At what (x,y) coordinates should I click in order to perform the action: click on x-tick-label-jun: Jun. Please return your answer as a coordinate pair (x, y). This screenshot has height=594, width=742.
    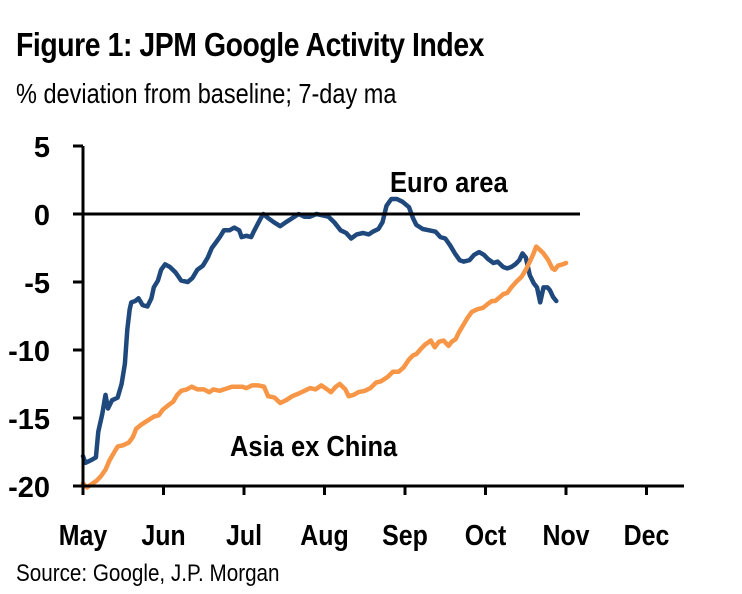
    Looking at the image, I should click on (163, 535).